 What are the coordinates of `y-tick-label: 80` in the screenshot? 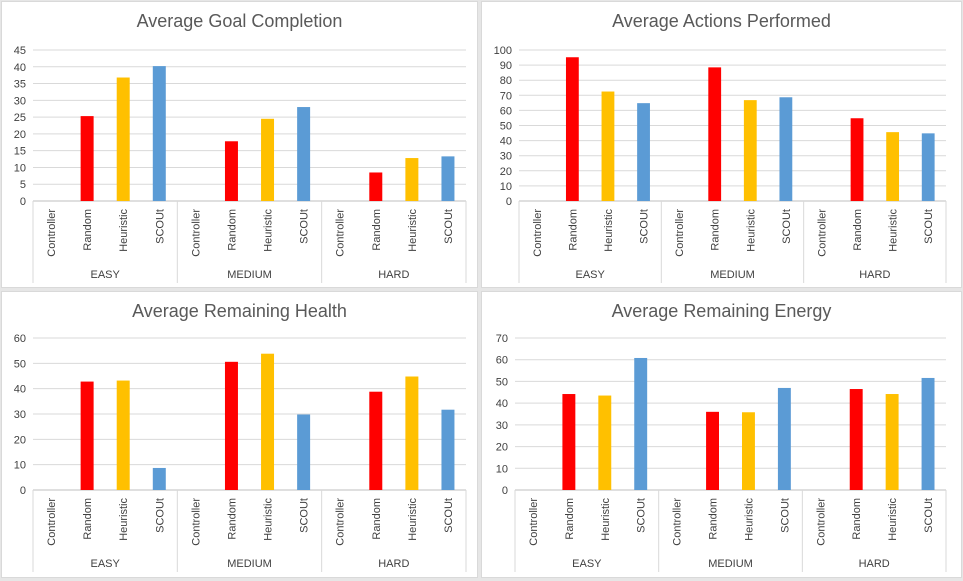 It's located at (506, 81).